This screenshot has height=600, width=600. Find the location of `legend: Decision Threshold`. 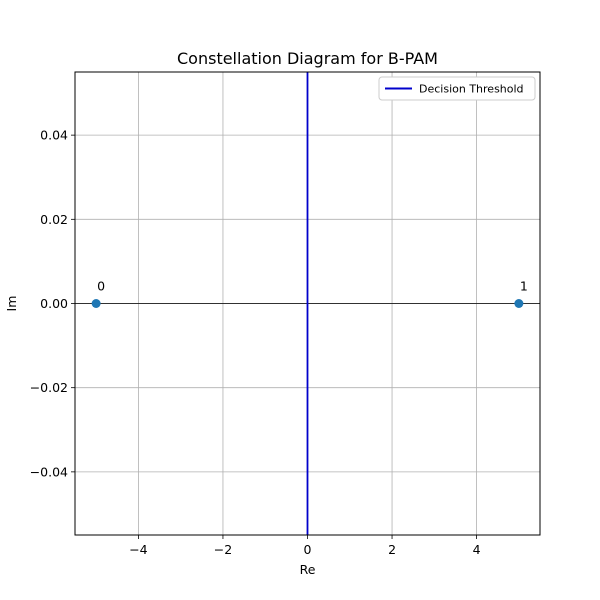

legend: Decision Threshold is located at coordinates (457, 88).